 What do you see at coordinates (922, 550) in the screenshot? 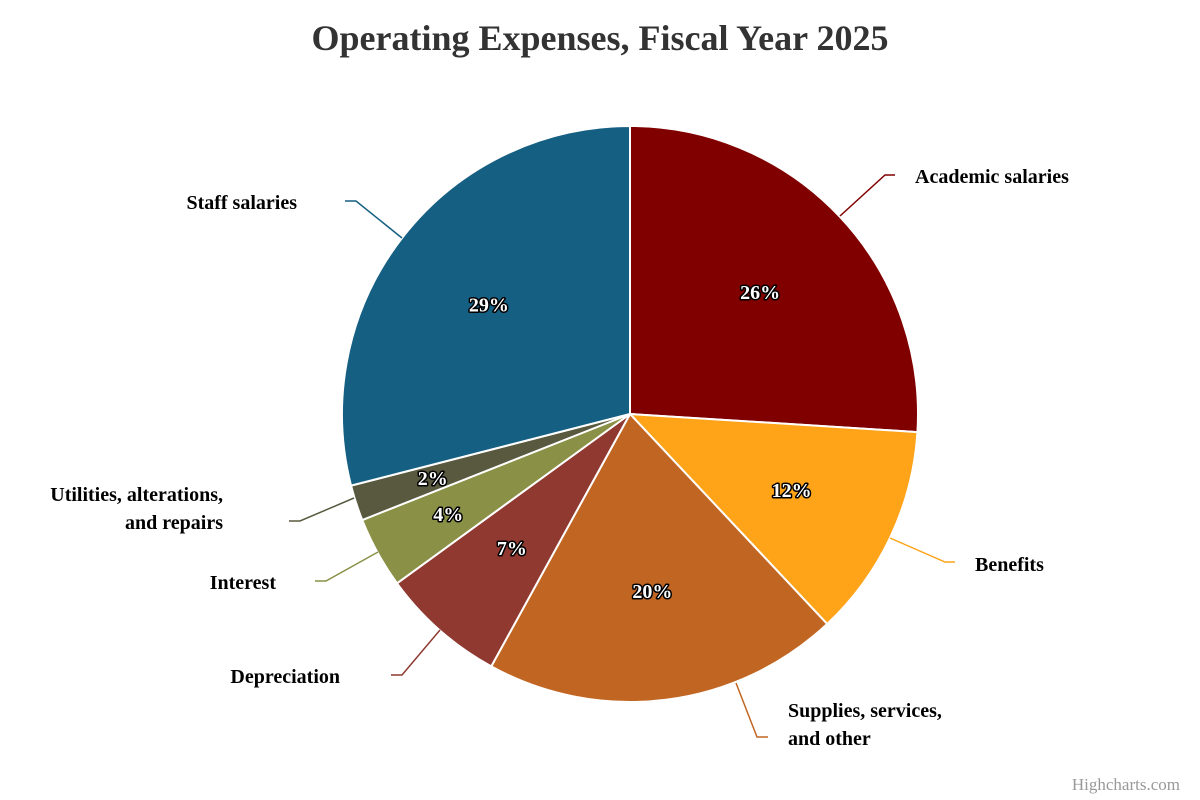
I see `connector-benefits` at bounding box center [922, 550].